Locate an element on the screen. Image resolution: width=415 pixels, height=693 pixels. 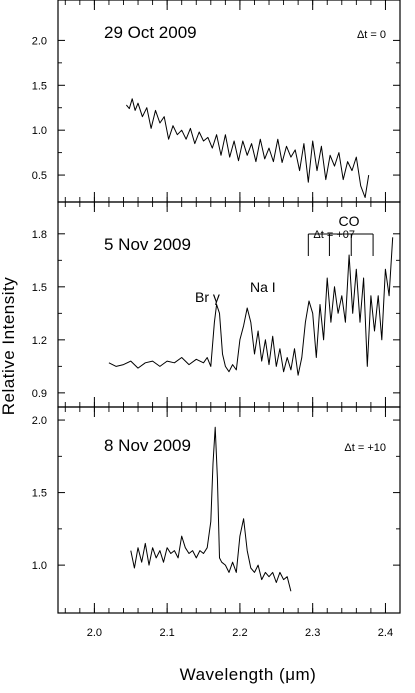
y-tick-label: 1.2 is located at coordinates (39, 341).